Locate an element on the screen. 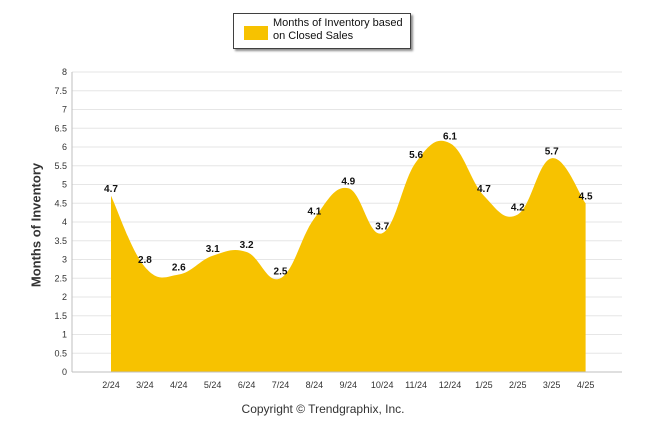 The image size is (646, 434). data-label: 3.7 is located at coordinates (382, 226).